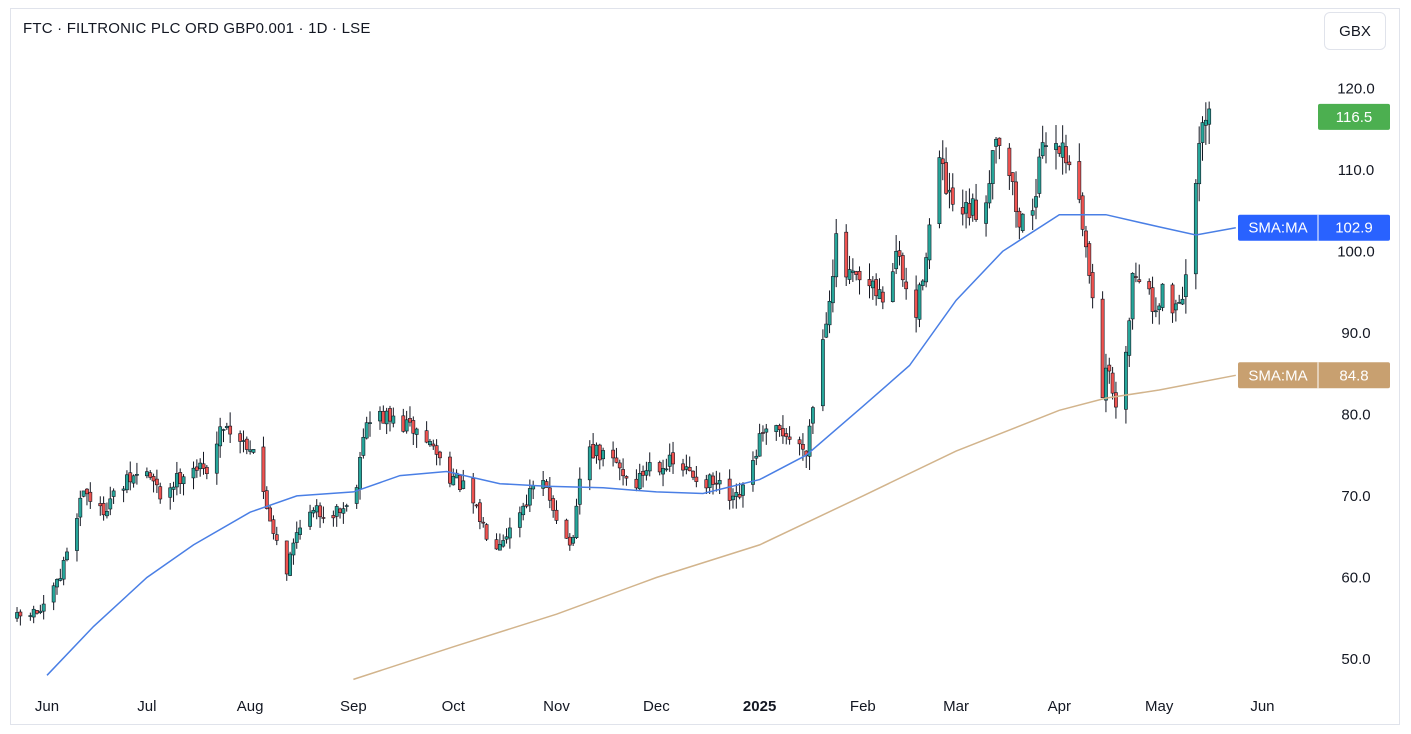  What do you see at coordinates (956, 706) in the screenshot?
I see `x-tick-label: Mar` at bounding box center [956, 706].